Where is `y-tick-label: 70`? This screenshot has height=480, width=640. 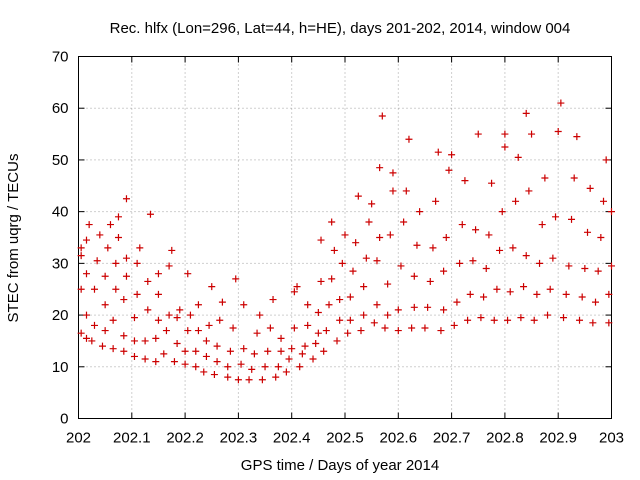 y-tick-label: 70 is located at coordinates (60, 57).